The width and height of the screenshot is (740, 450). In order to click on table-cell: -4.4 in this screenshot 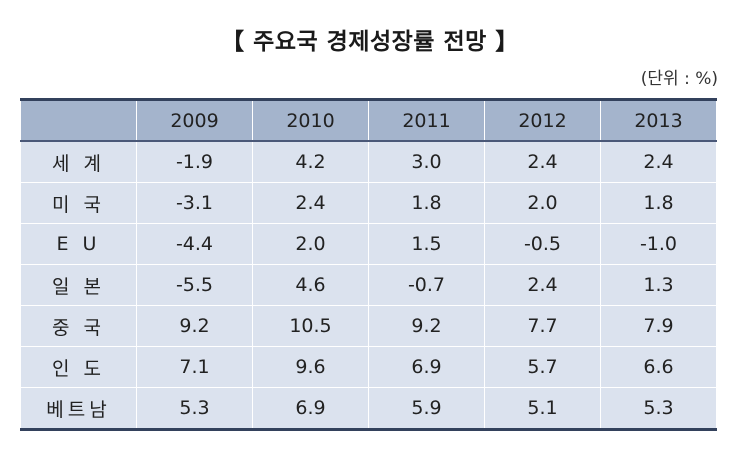, I will do `click(194, 244)`.